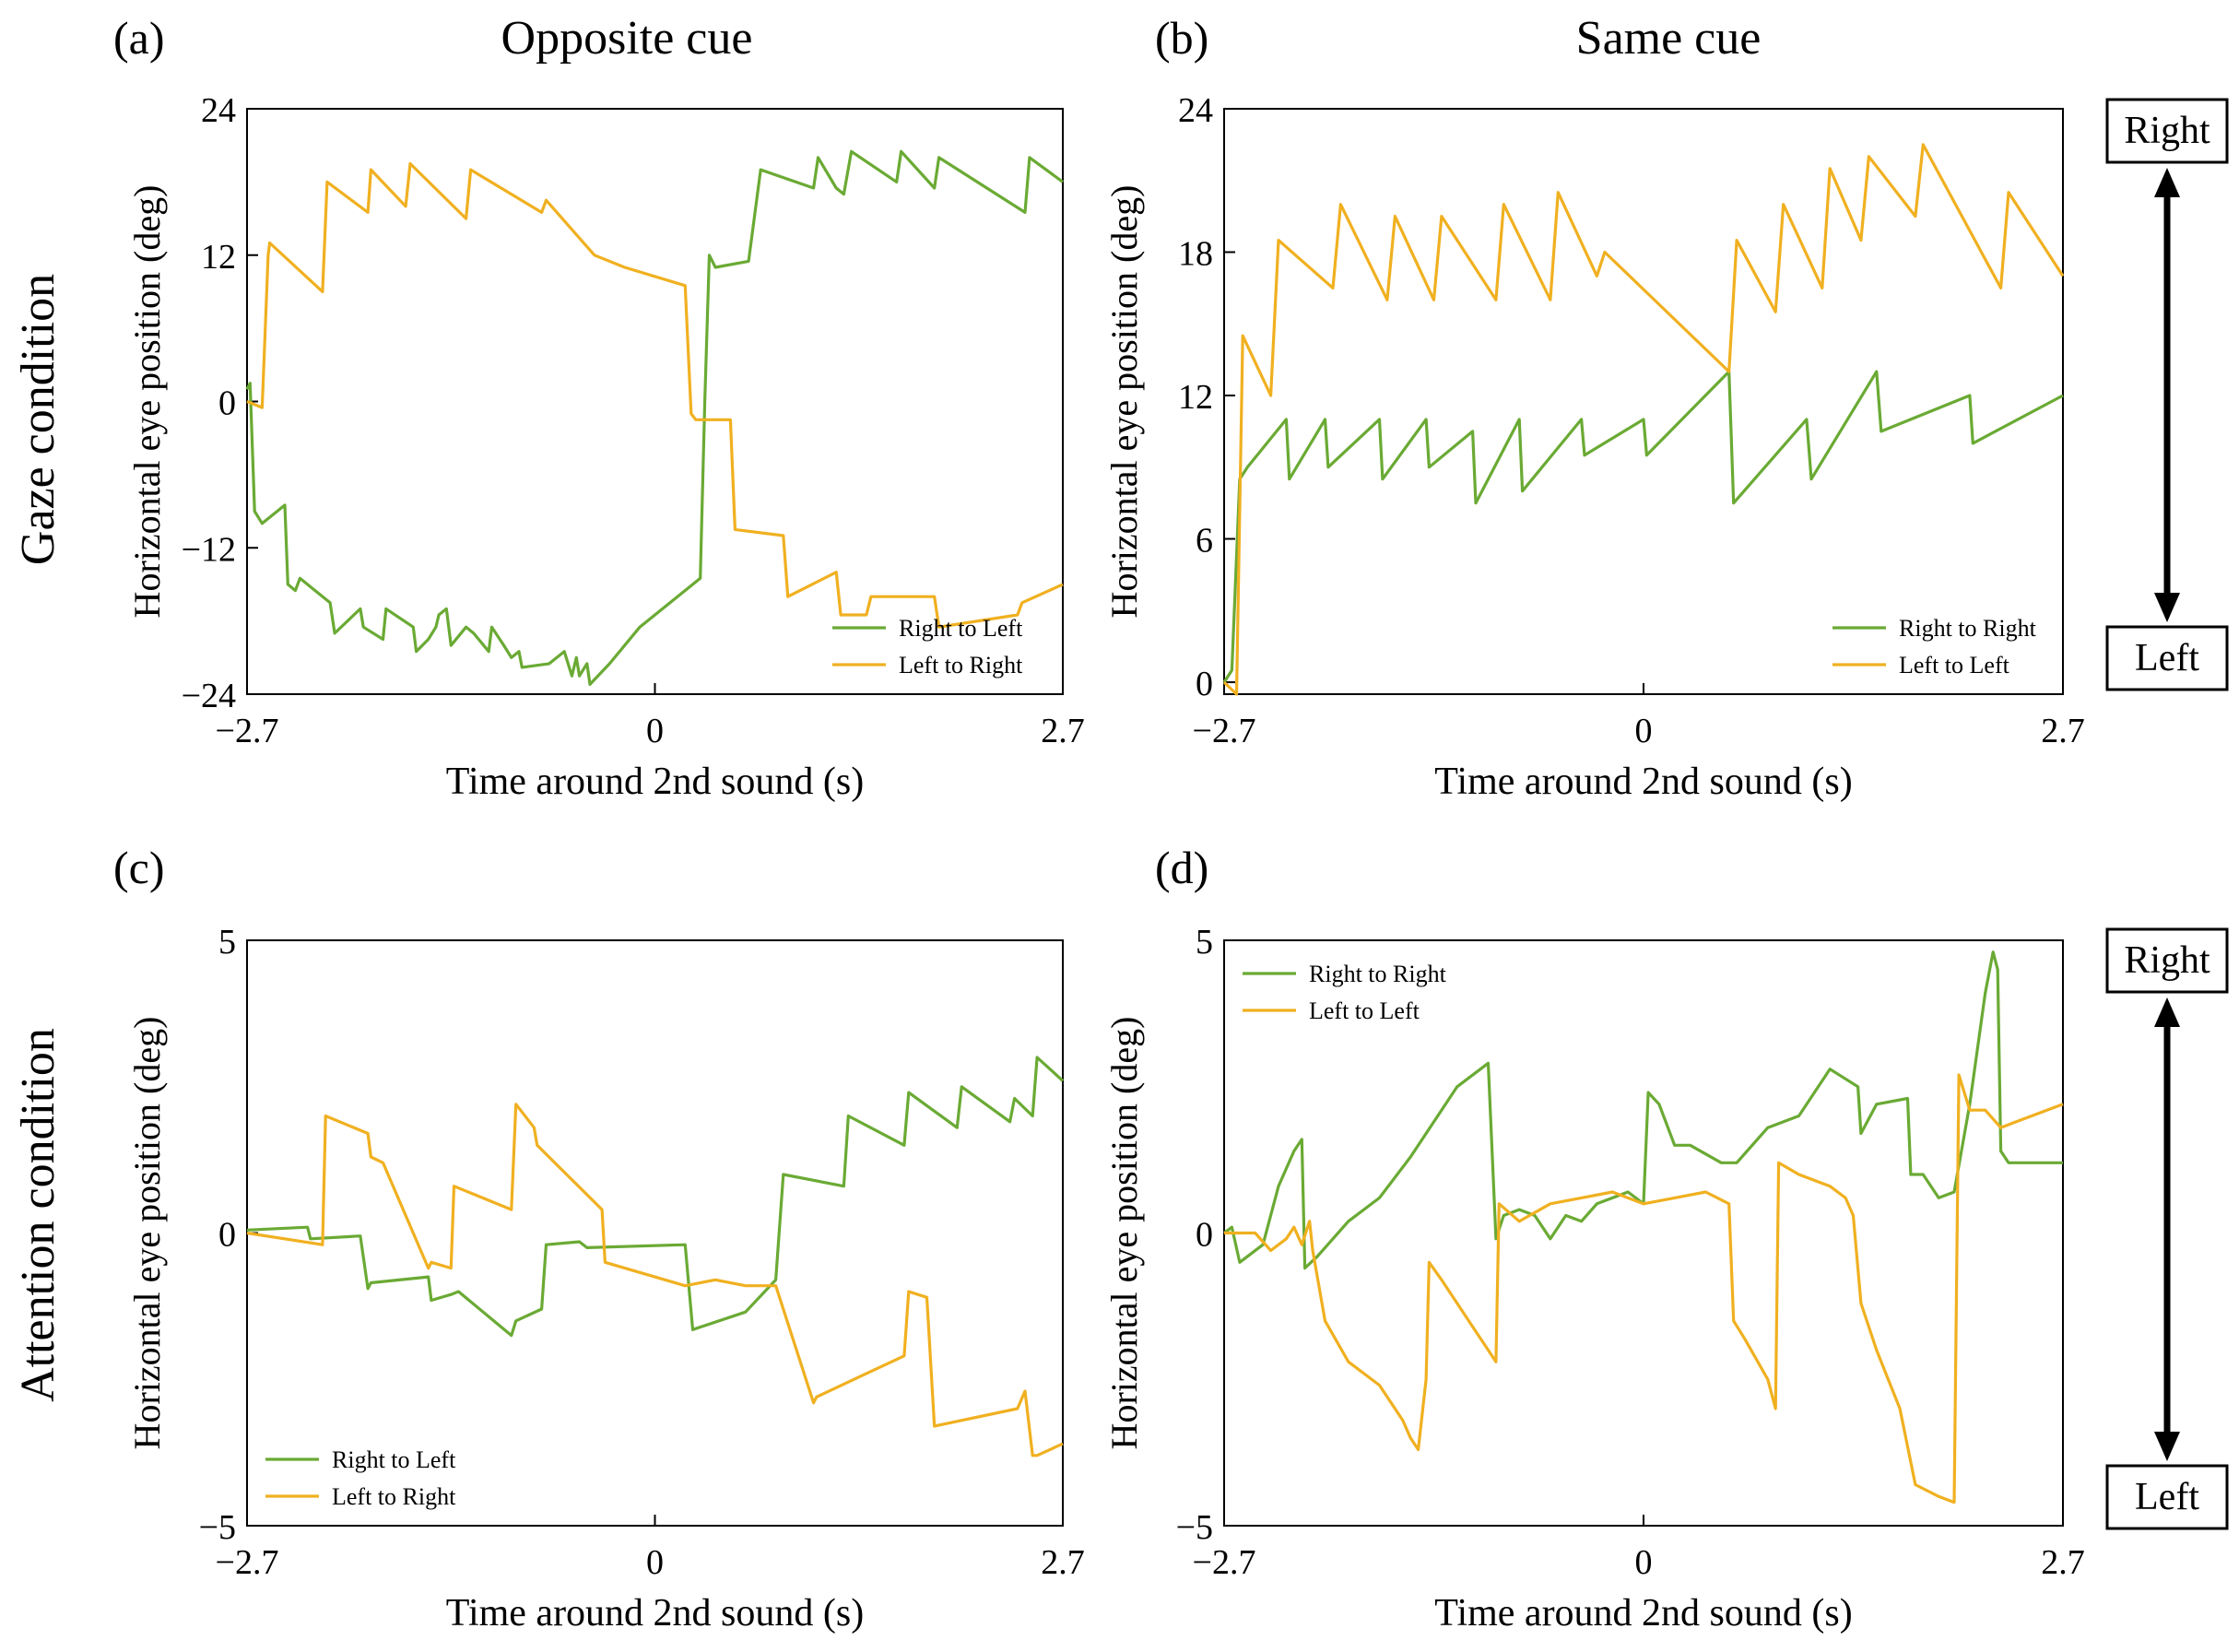 This screenshot has height=1652, width=2239. Describe the element at coordinates (1669, 38) in the screenshot. I see `col-title-same-cue: Same cue` at that location.